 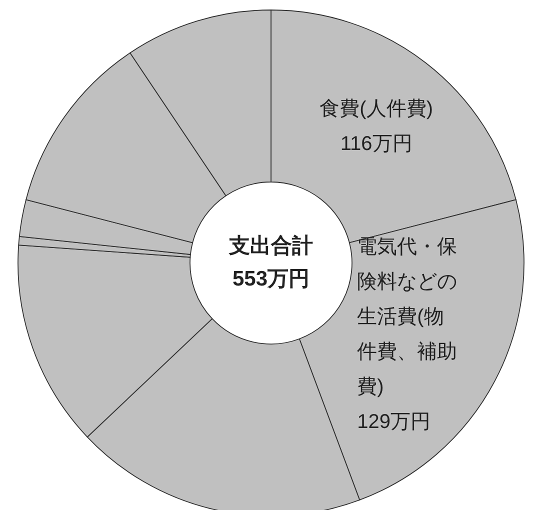 I want to click on annotation: 553万円, so click(x=271, y=278).